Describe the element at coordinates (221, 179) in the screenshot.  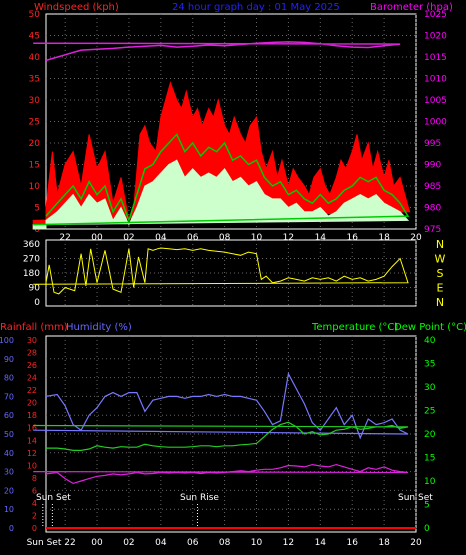
I see `wind-avg-line` at that location.